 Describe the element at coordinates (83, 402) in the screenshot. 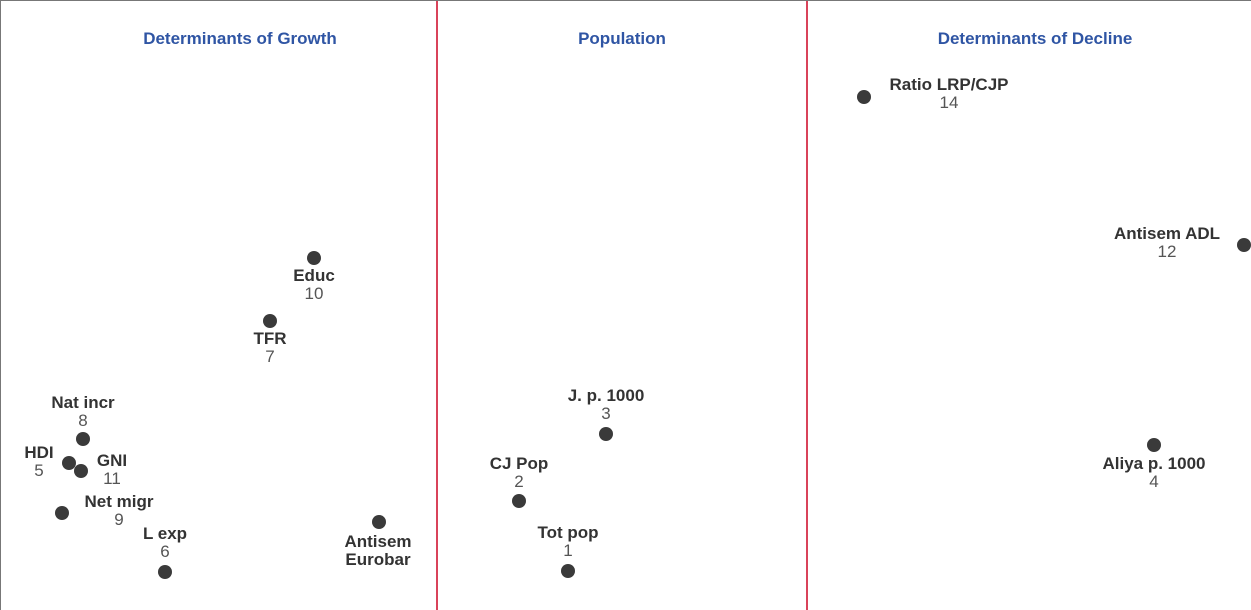

I see `point-name: Nat incr` at that location.